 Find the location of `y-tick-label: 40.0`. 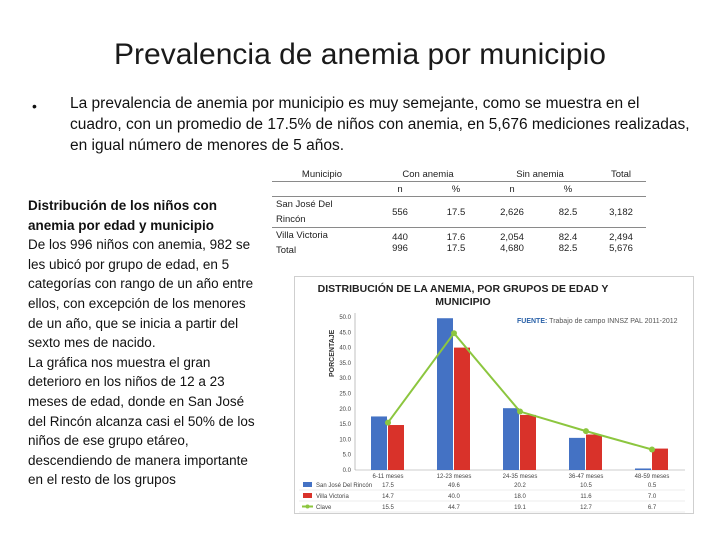

y-tick-label: 40.0 is located at coordinates (345, 349).